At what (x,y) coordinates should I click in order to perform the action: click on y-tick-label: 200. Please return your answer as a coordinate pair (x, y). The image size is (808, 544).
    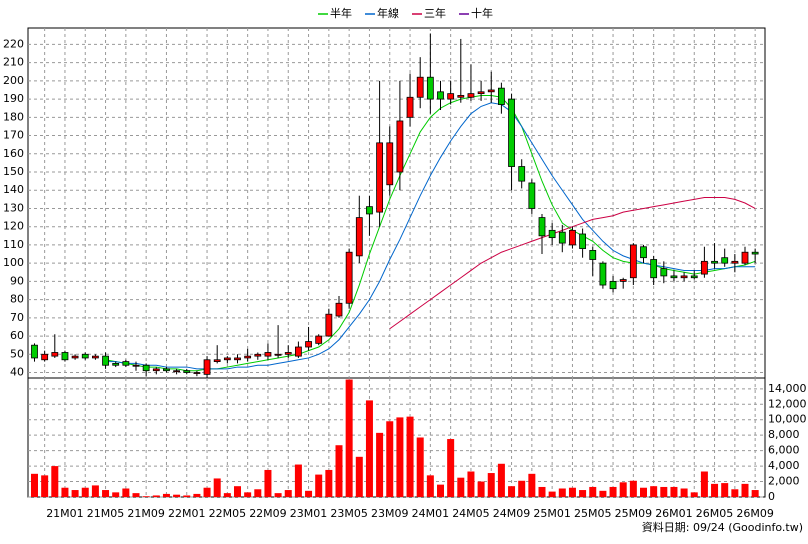
    Looking at the image, I should click on (13, 80).